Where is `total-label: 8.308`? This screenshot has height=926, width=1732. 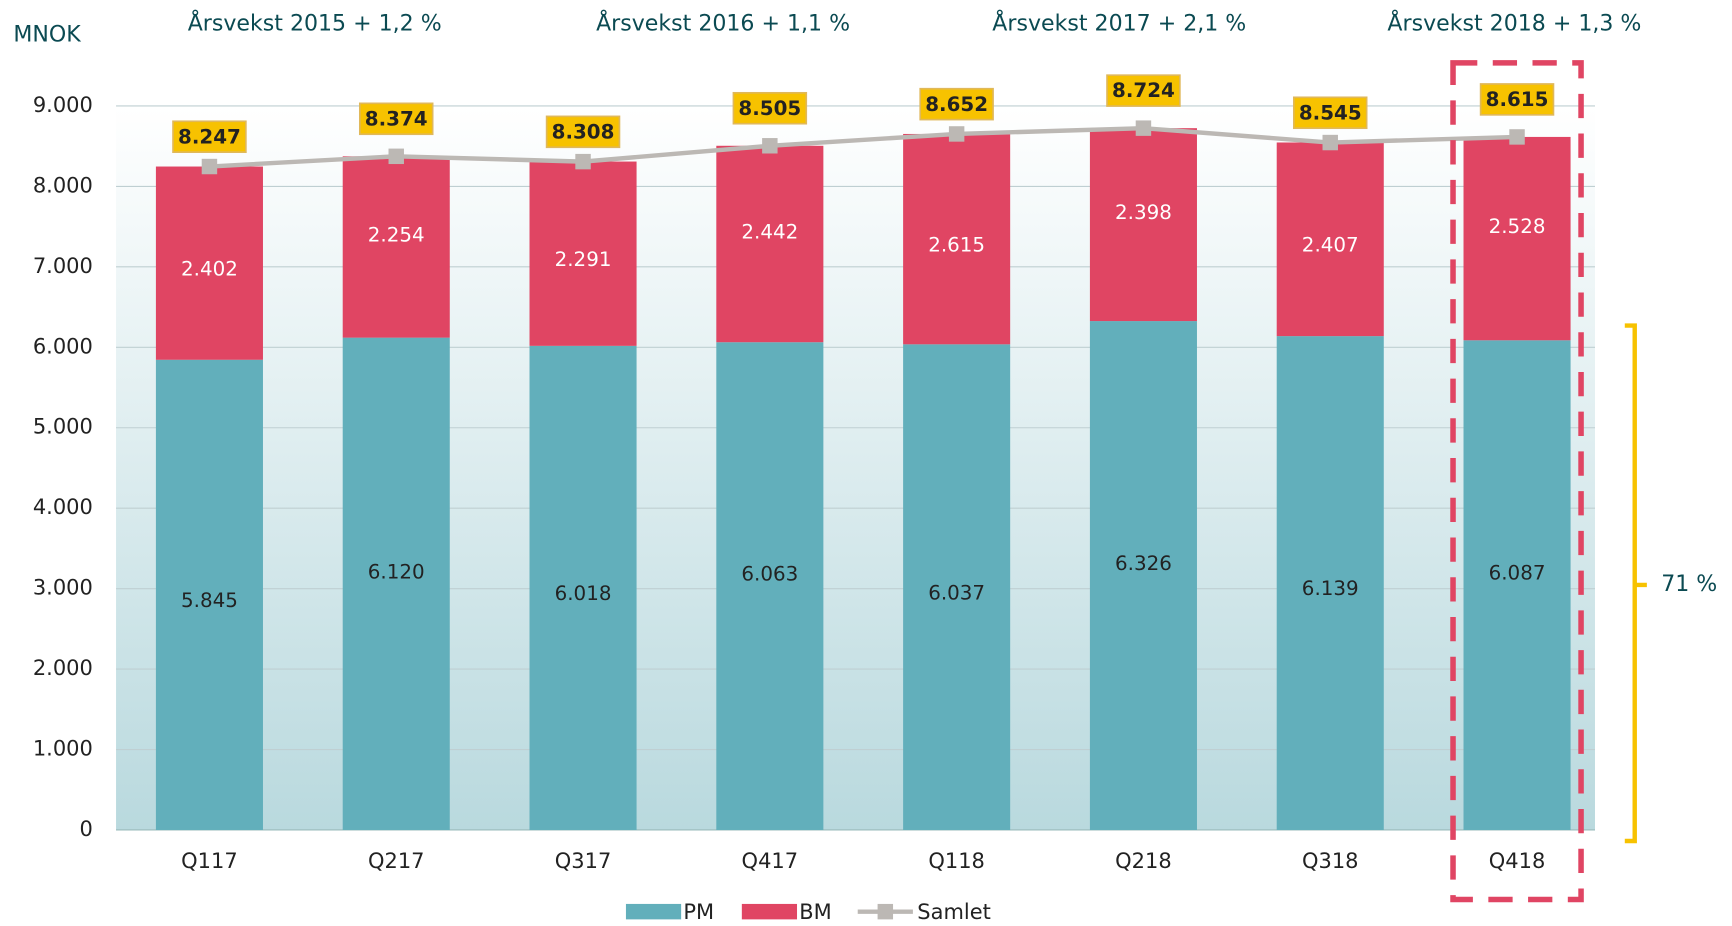 total-label: 8.308 is located at coordinates (583, 131).